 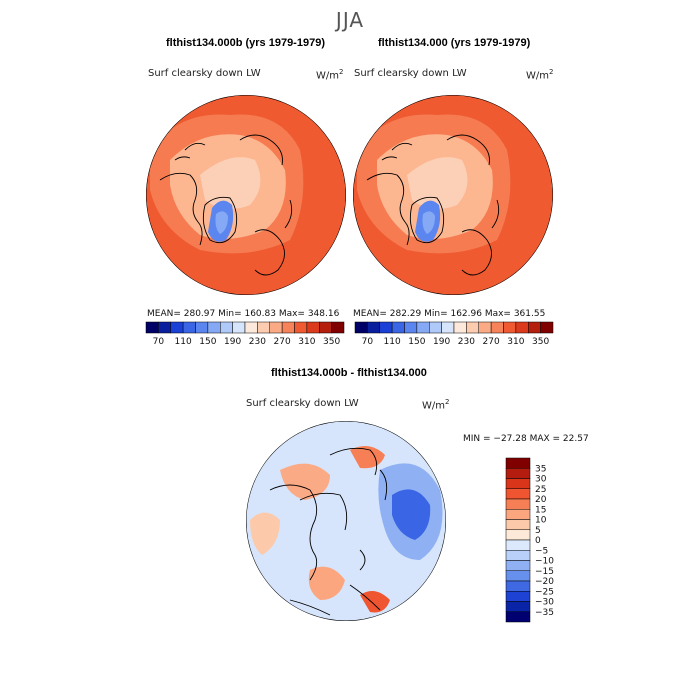 What do you see at coordinates (526, 439) in the screenshot?
I see `panel-diff-stats: MIN = −27.28 MAX = 22.57` at bounding box center [526, 439].